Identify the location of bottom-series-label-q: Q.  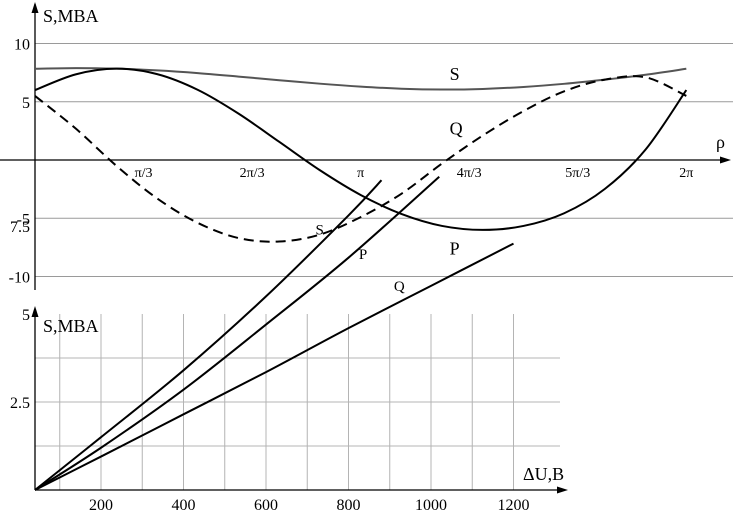
(399, 287).